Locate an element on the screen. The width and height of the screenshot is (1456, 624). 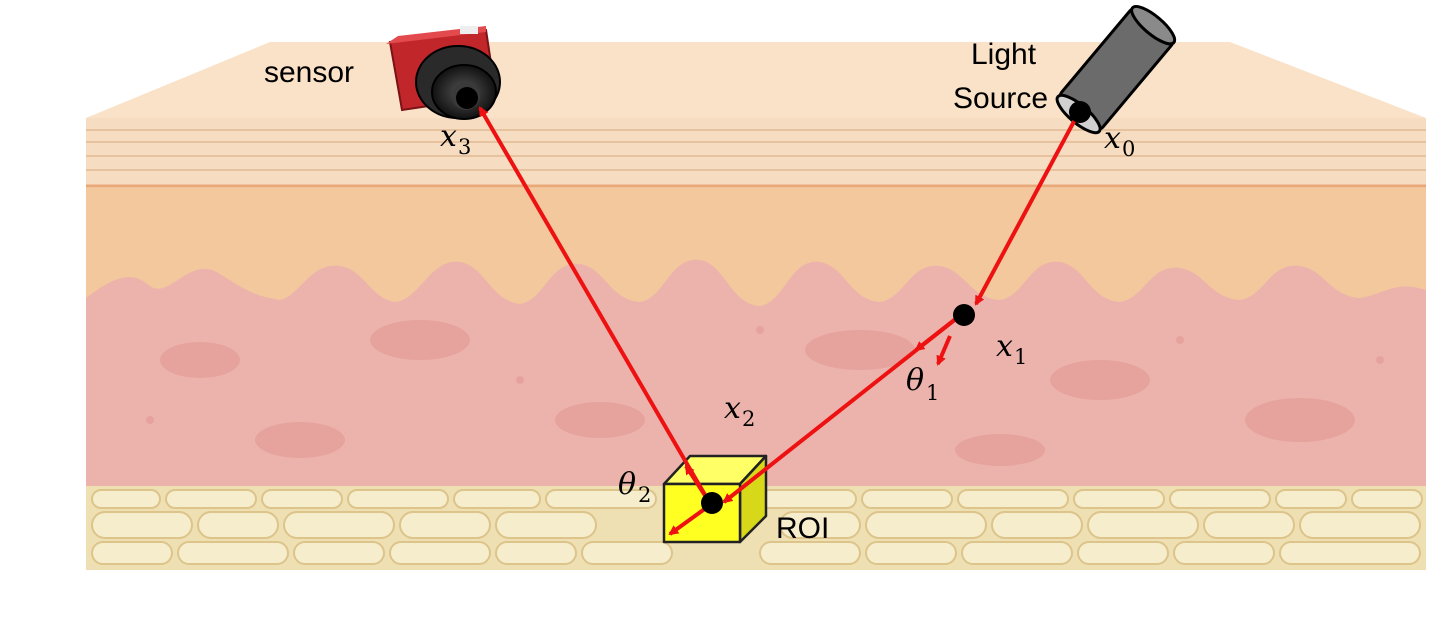
sensor-label: sensor is located at coordinates (309, 72).